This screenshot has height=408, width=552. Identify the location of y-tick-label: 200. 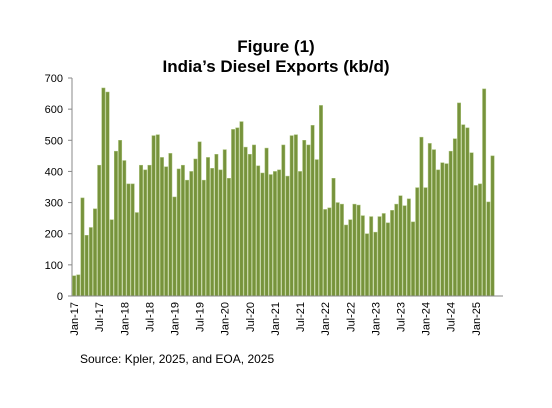
(54, 235).